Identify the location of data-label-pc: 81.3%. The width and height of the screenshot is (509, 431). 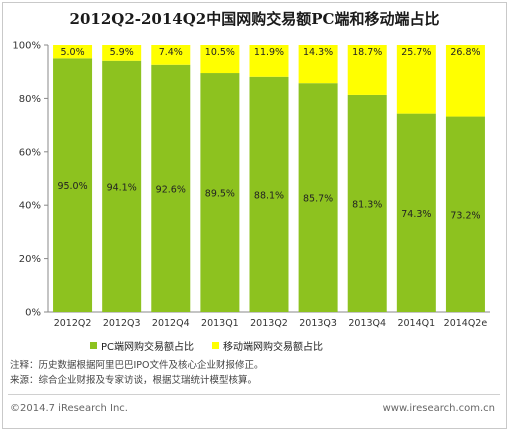
(367, 204).